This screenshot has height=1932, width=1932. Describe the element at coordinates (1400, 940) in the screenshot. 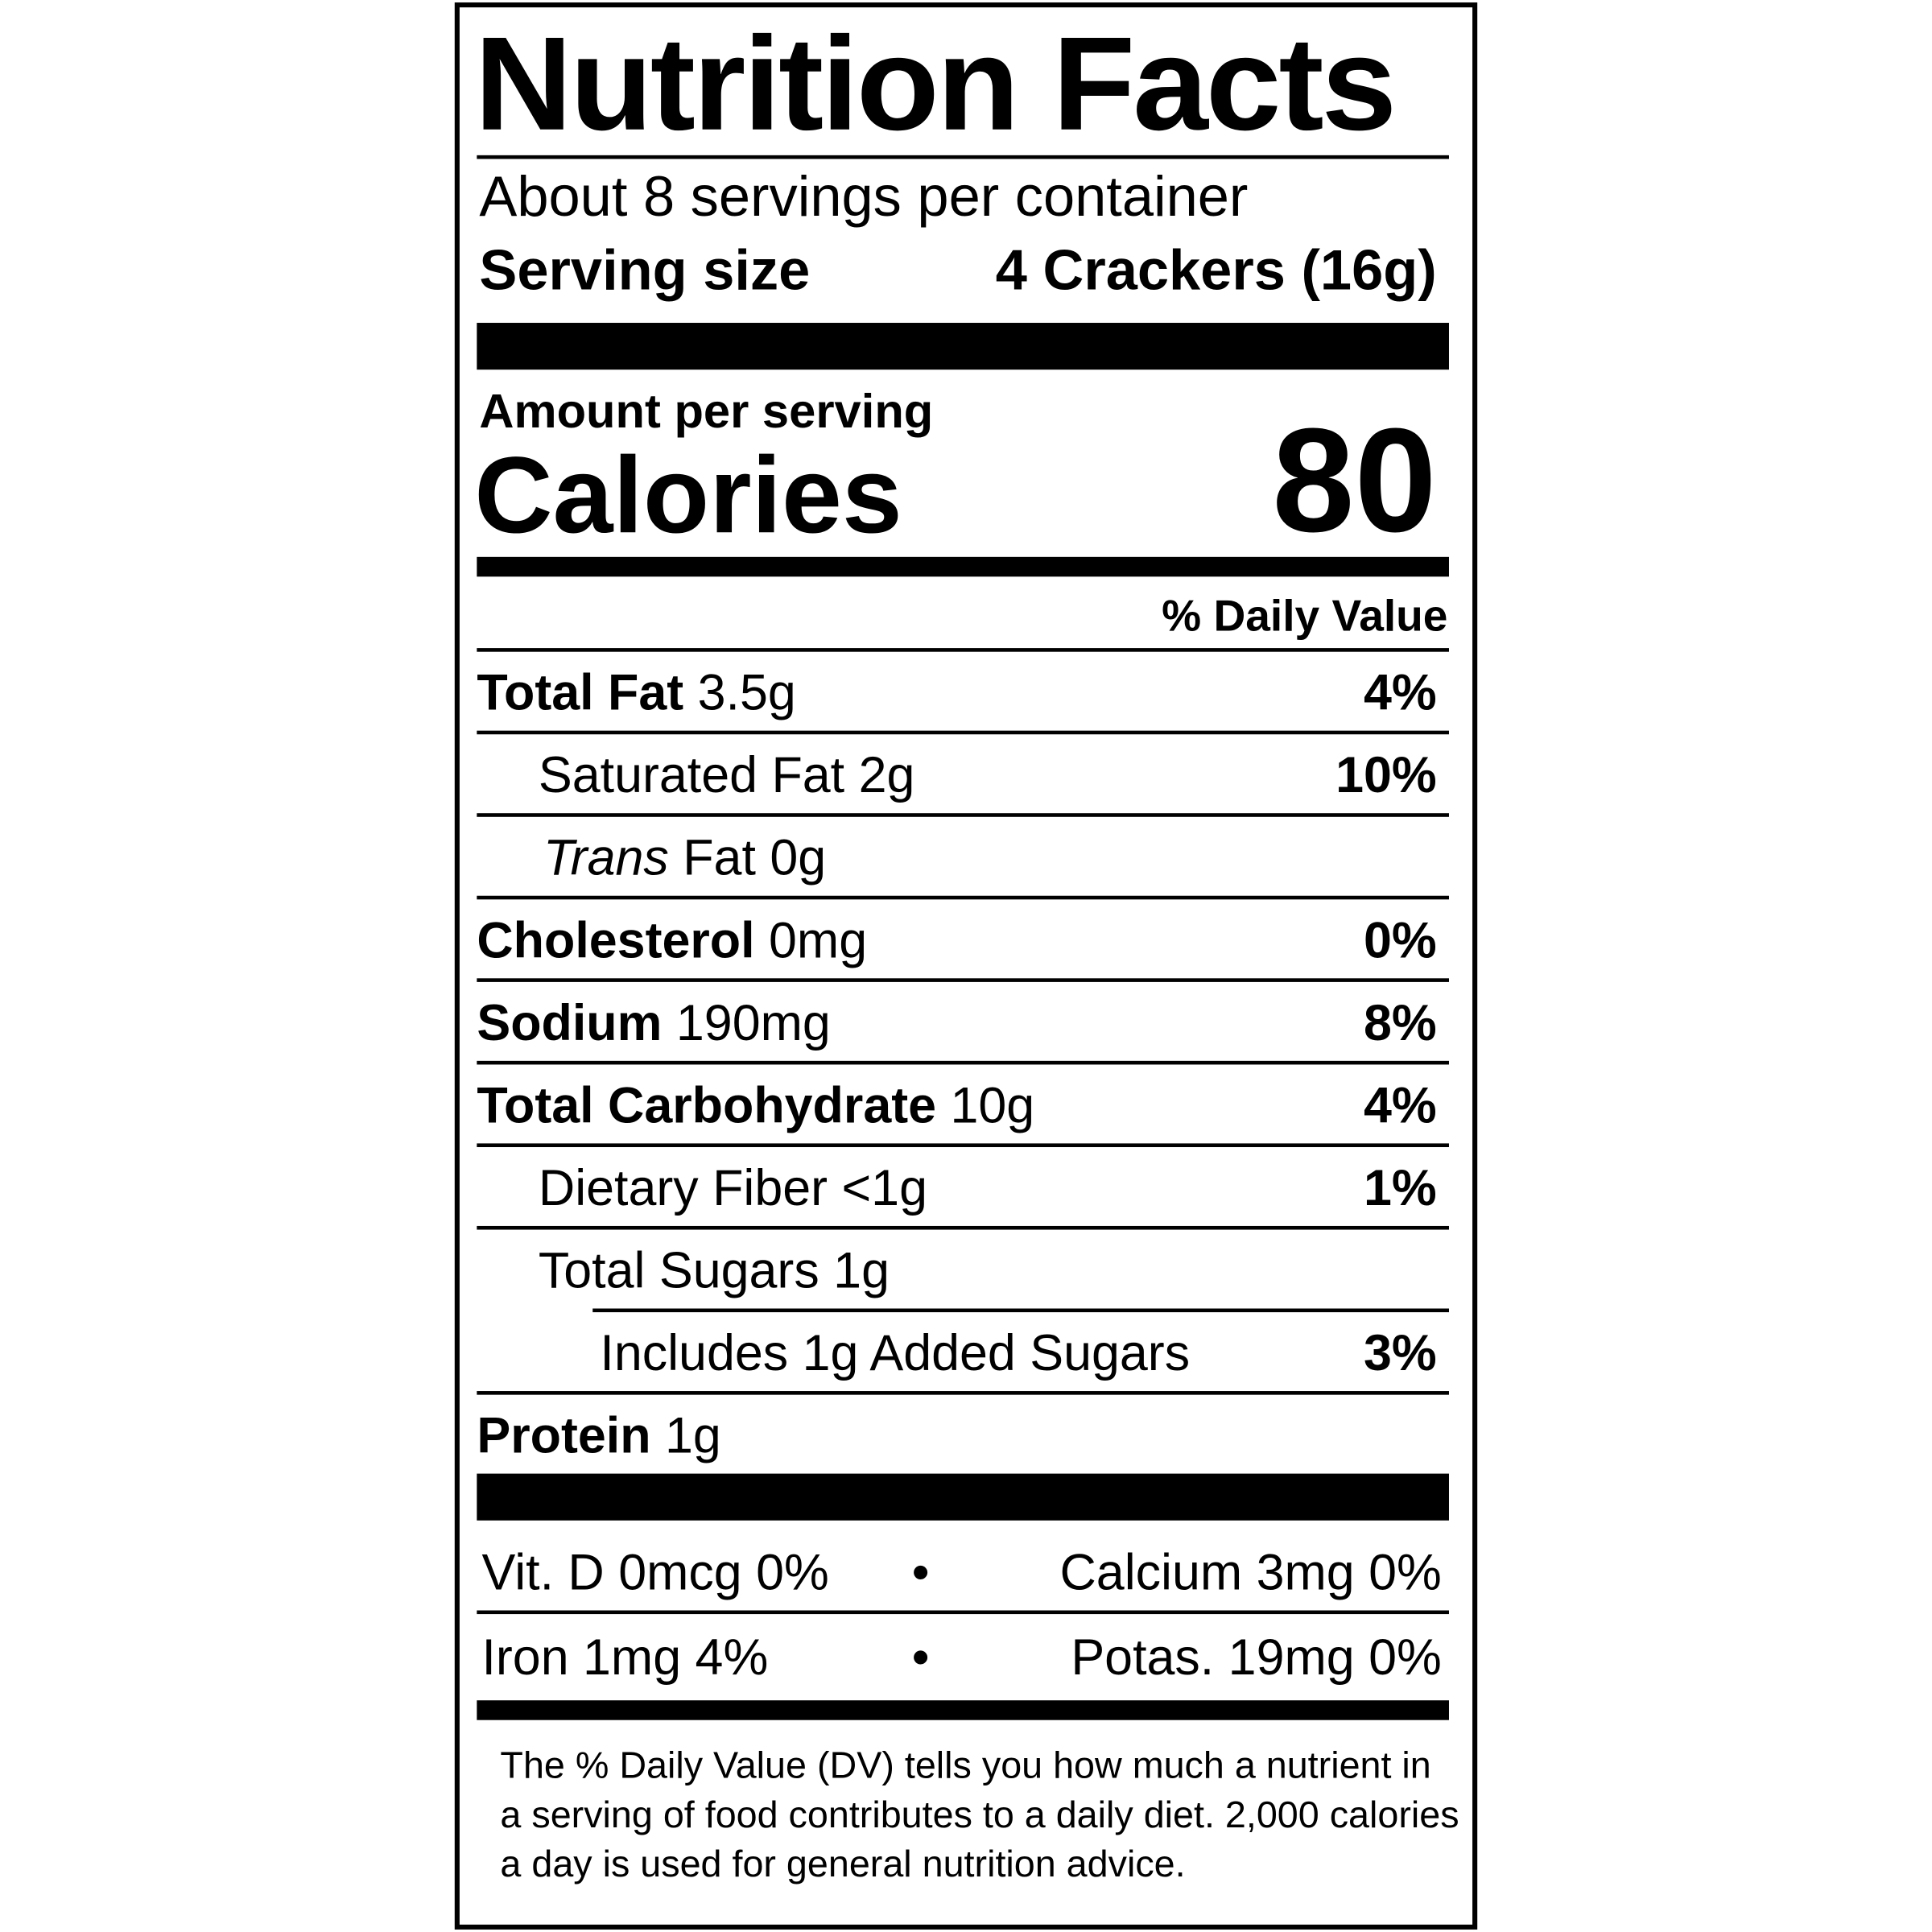

I see `nutrient-dv: 0%` at that location.